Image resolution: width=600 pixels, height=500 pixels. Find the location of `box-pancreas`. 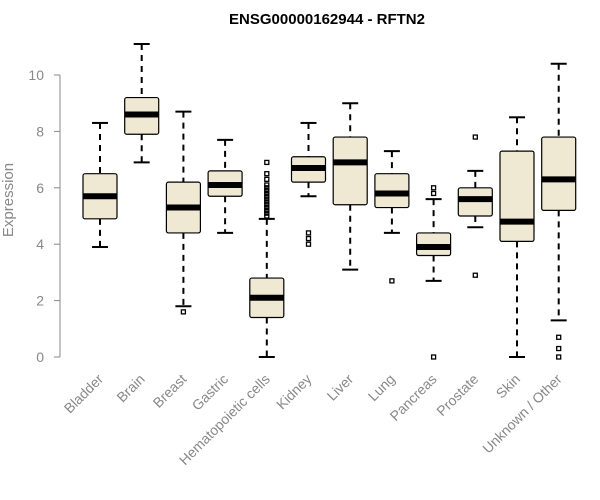

box-pancreas is located at coordinates (434, 272).